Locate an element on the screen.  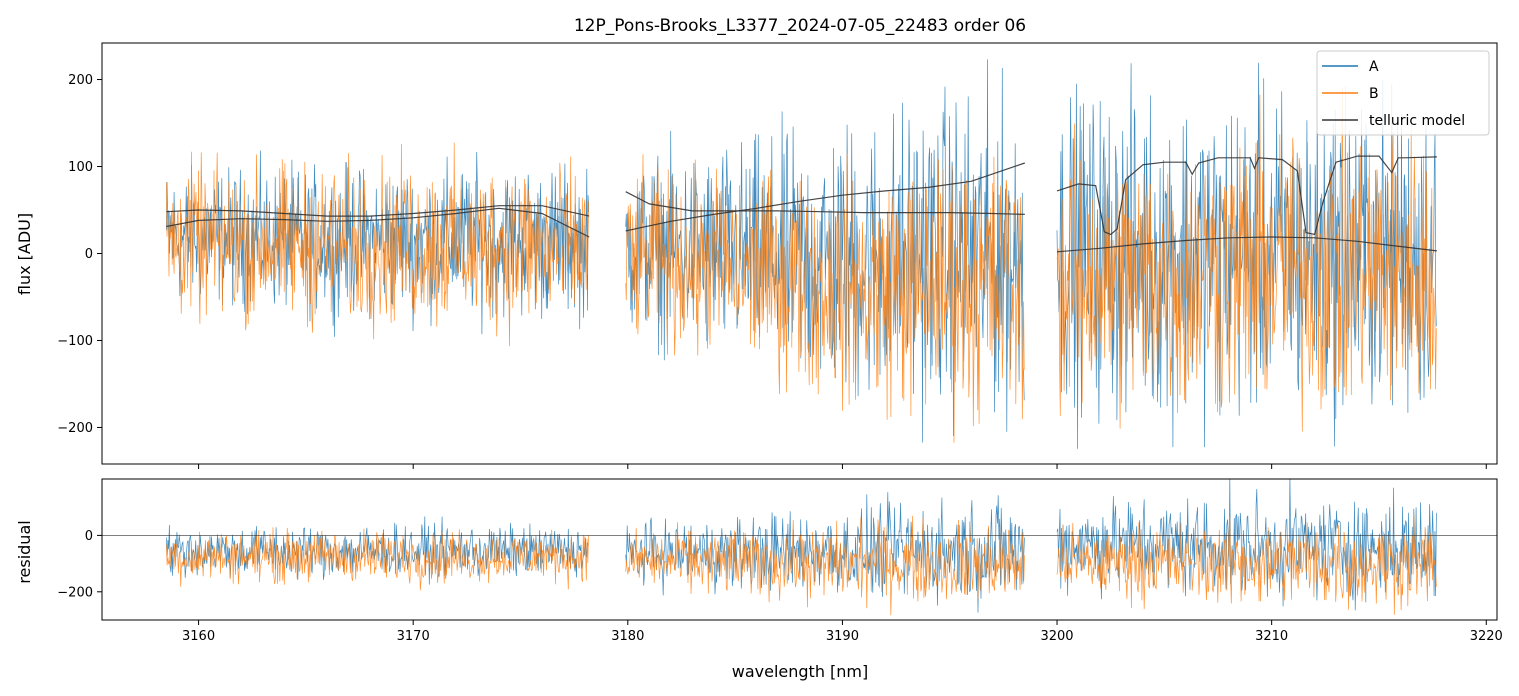
main-y-tick-label: −100 is located at coordinates (75, 341).